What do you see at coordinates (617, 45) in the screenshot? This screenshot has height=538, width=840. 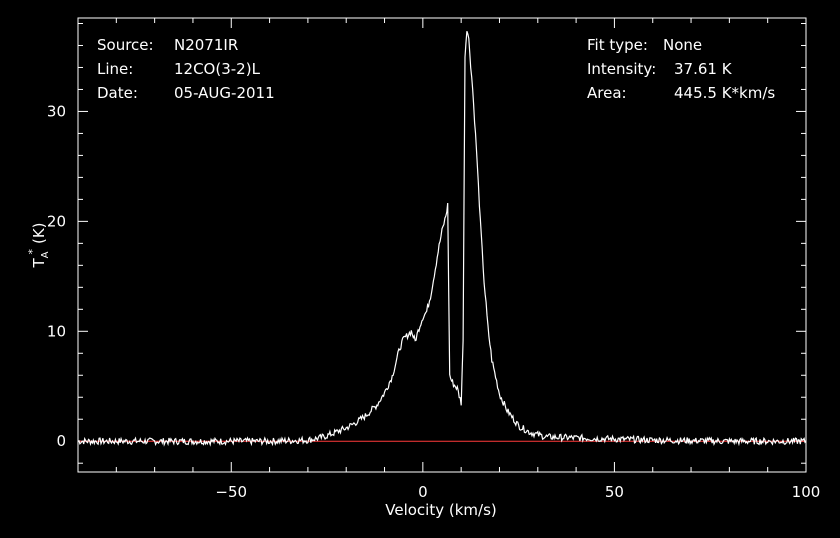 I see `fit-type-label: Fit type:` at bounding box center [617, 45].